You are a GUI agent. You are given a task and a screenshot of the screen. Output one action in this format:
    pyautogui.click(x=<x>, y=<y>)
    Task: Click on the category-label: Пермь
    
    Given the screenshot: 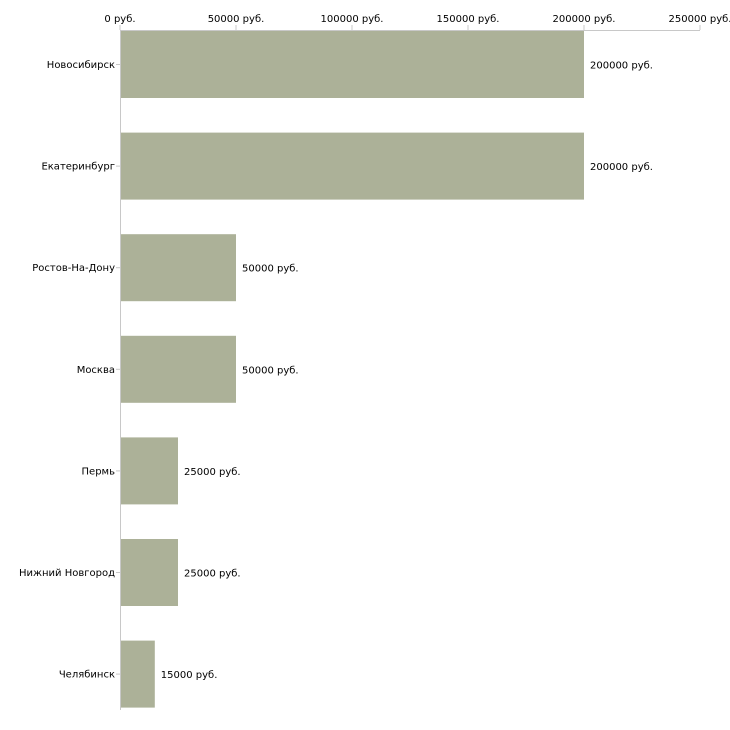 What is the action you would take?
    pyautogui.click(x=99, y=471)
    